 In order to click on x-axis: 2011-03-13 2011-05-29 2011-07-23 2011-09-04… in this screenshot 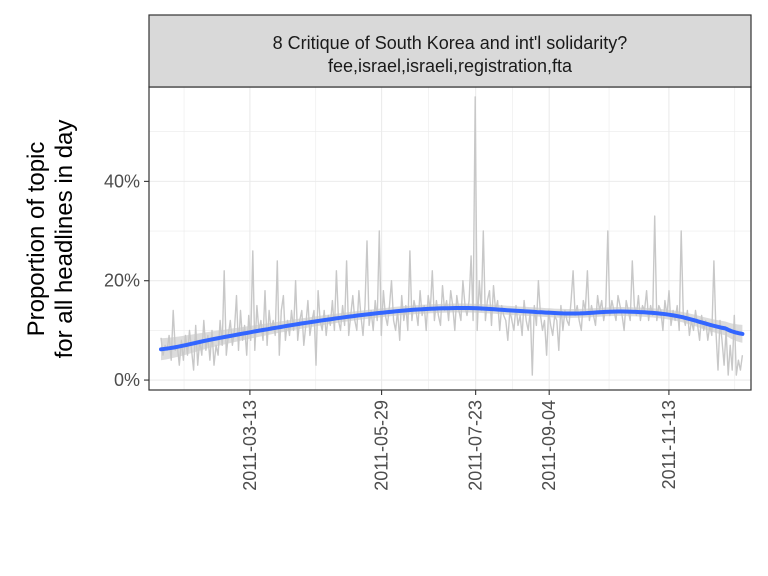, I will do `click(459, 440)`.